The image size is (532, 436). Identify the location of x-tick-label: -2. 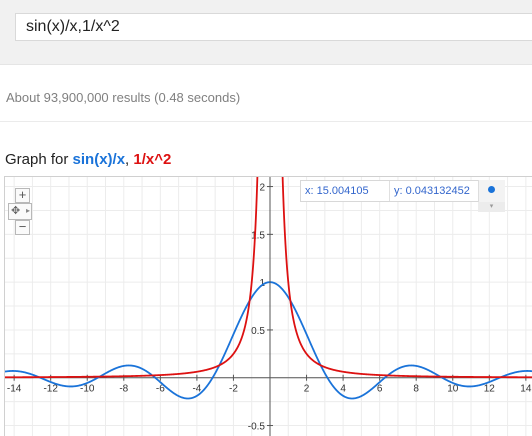
(233, 389).